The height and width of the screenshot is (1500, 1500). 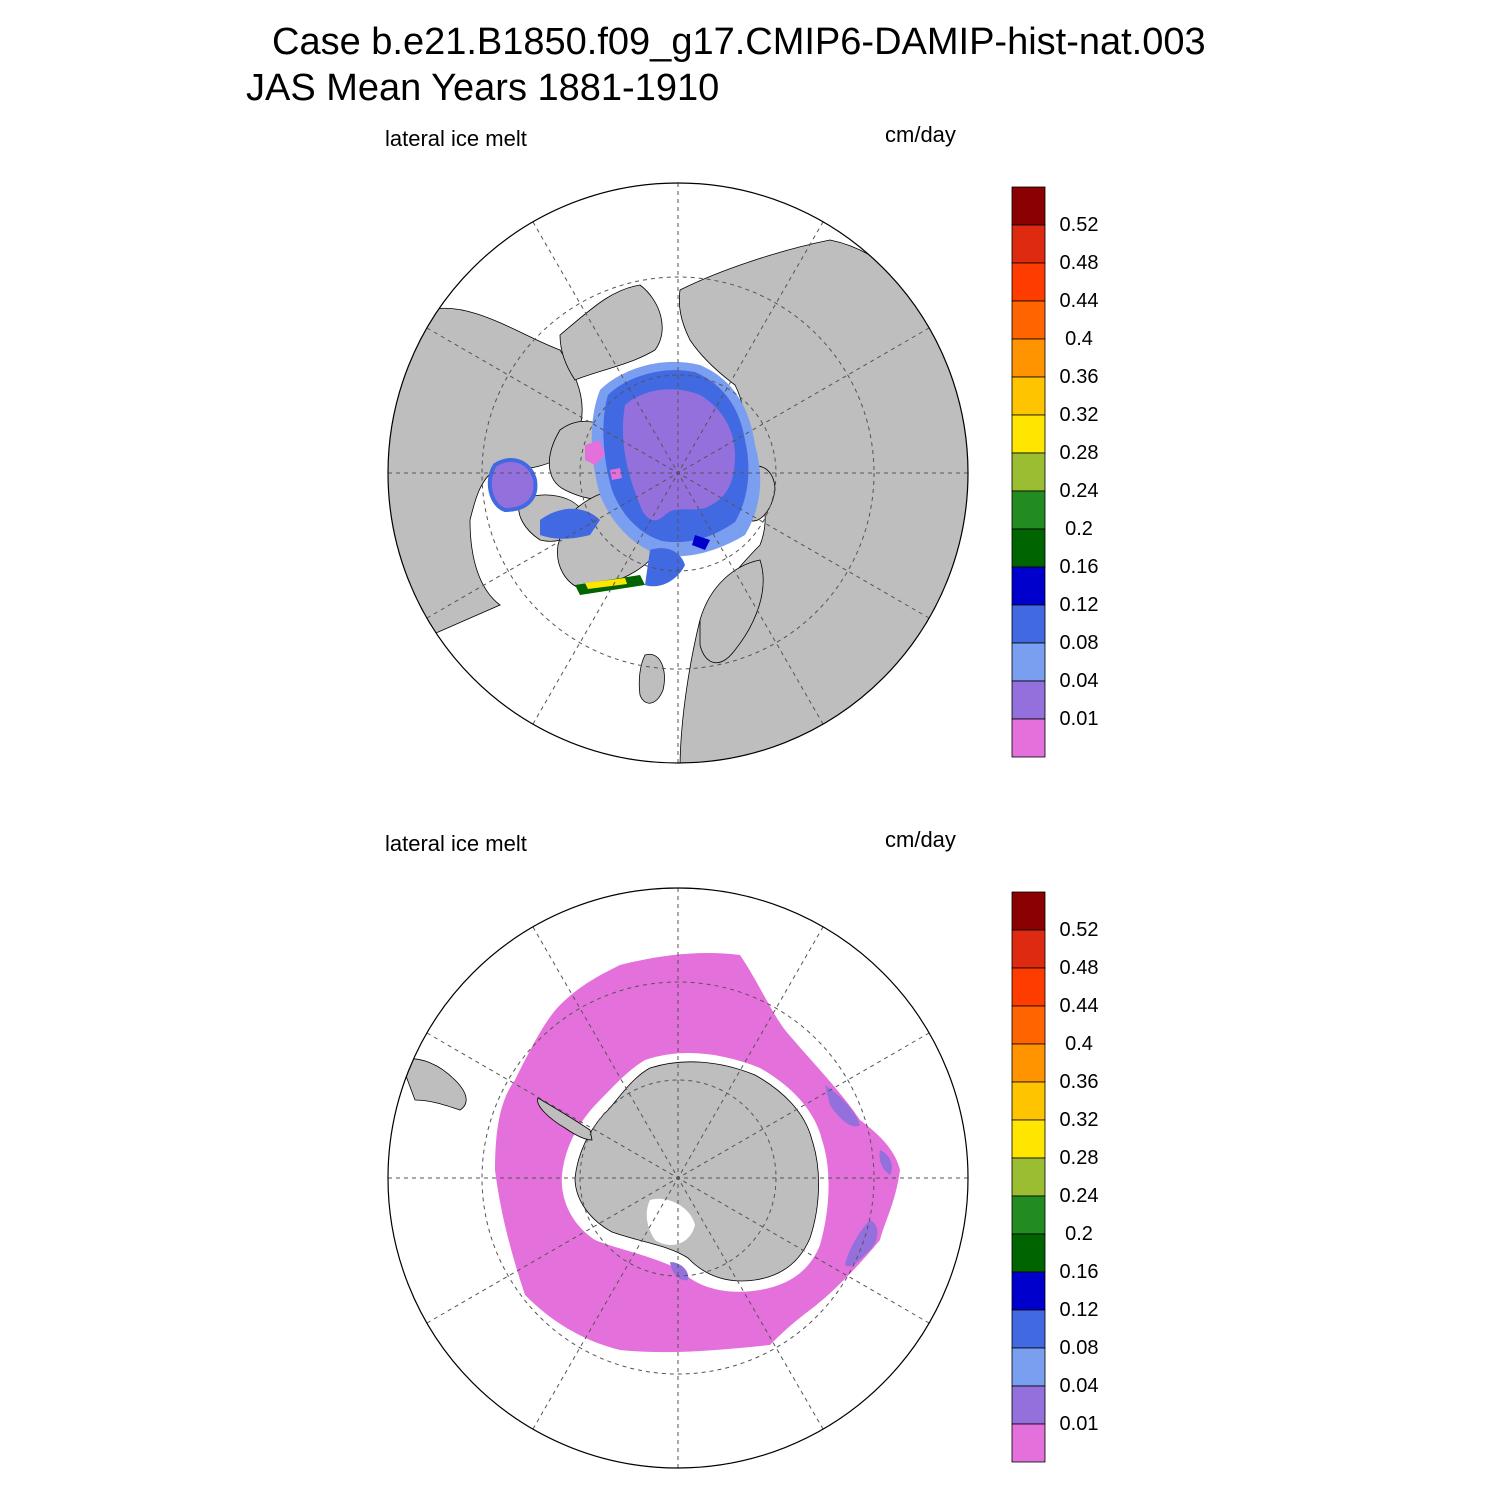 I want to click on land-antarctic-peninsula, so click(x=565, y=1119).